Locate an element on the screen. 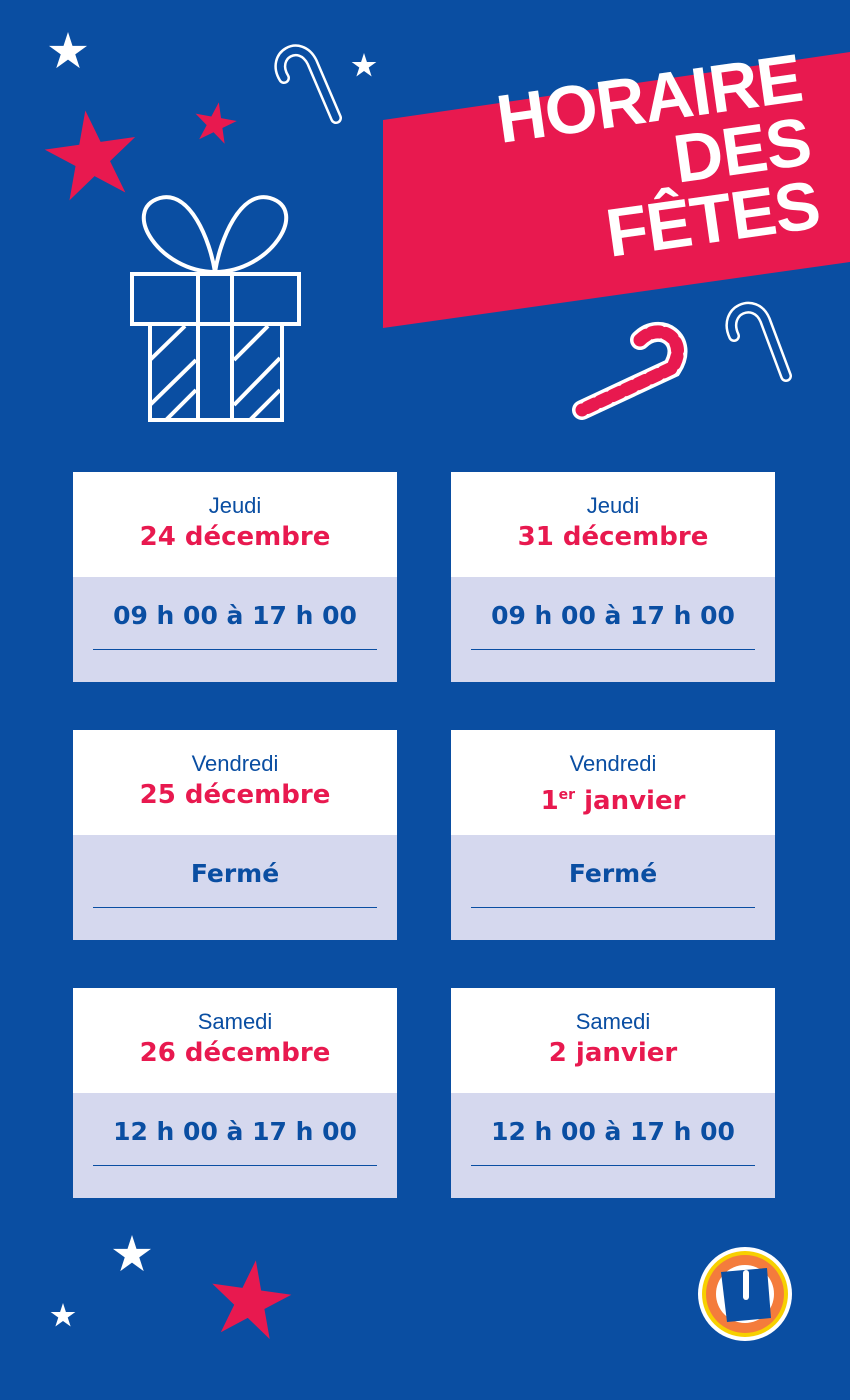 Image resolution: width=850 pixels, height=1400 pixels. schedule-card: Jeudi 24 décembre 09 h 00 à 17 h 00 is located at coordinates (235, 577).